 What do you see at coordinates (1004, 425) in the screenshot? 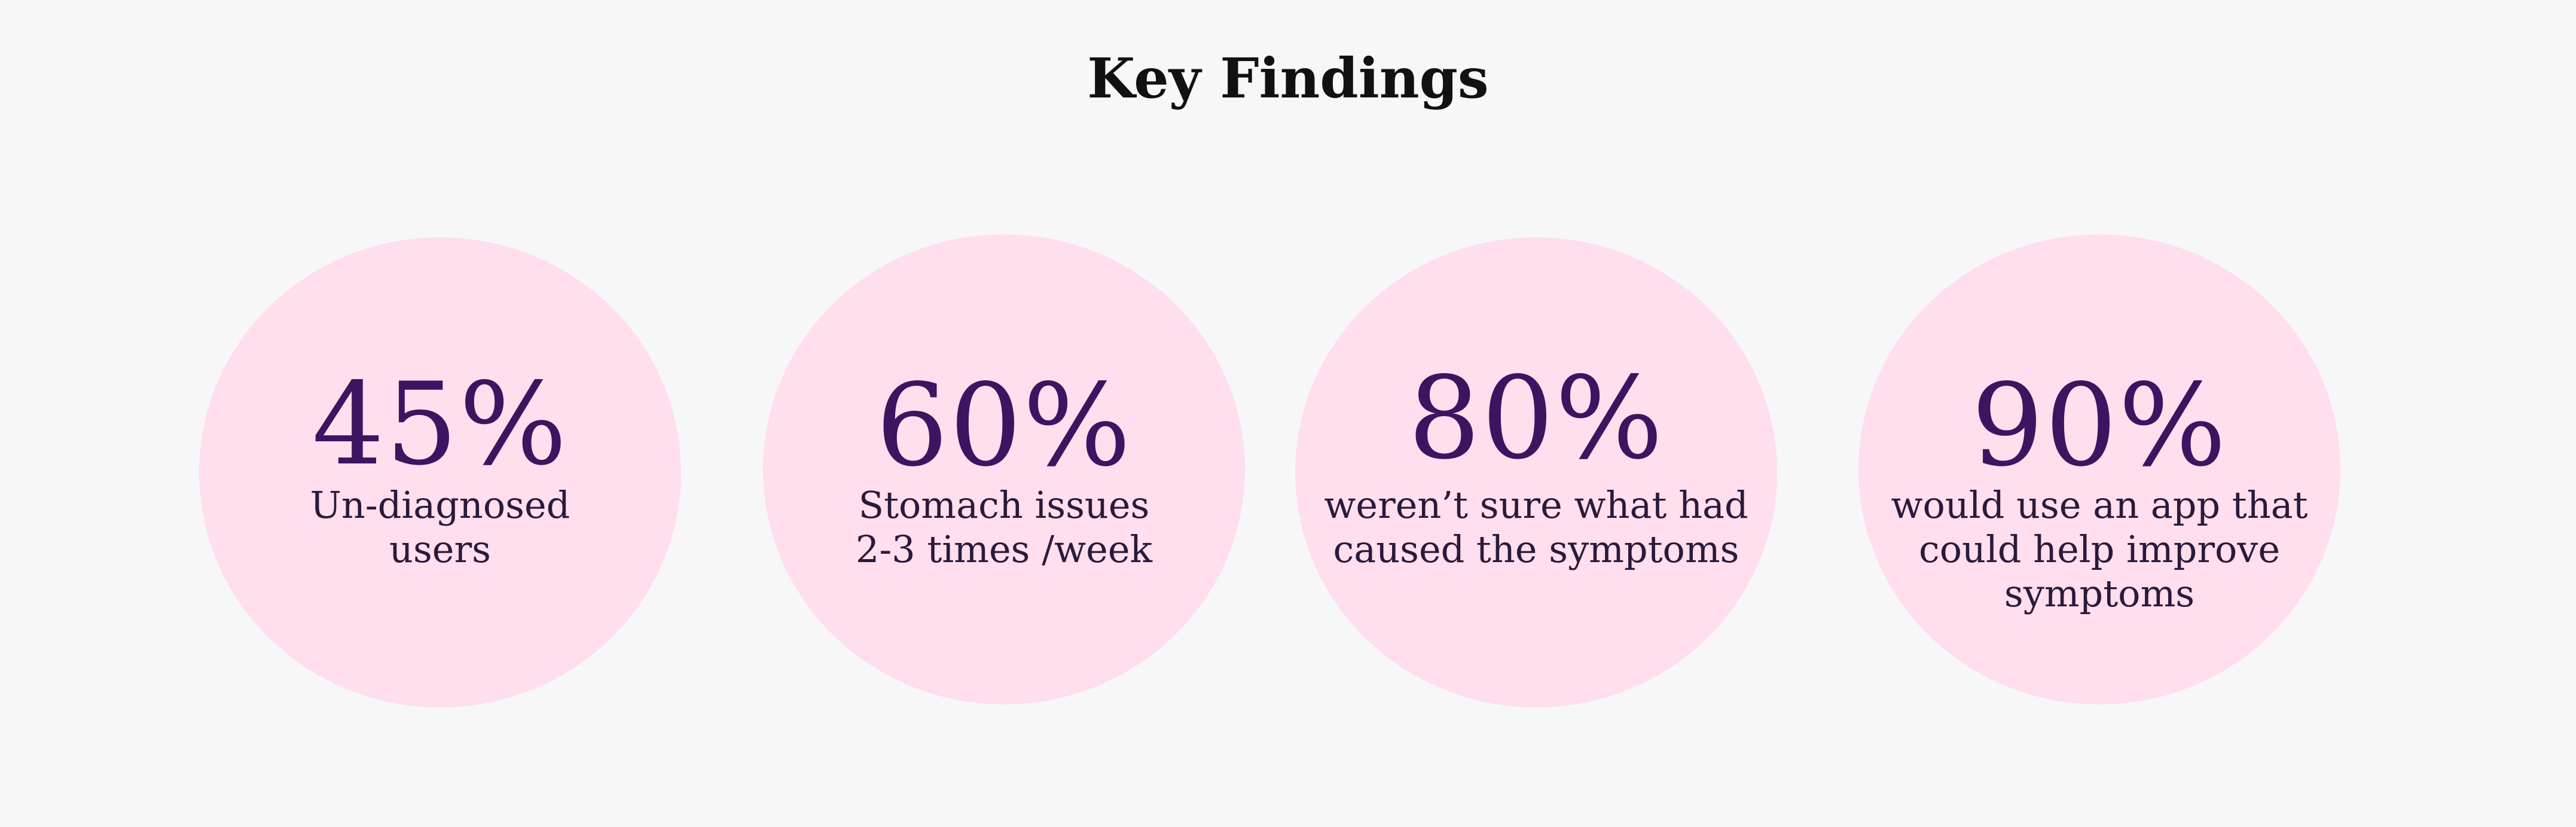
I see `finding-percentage: 60%` at bounding box center [1004, 425].